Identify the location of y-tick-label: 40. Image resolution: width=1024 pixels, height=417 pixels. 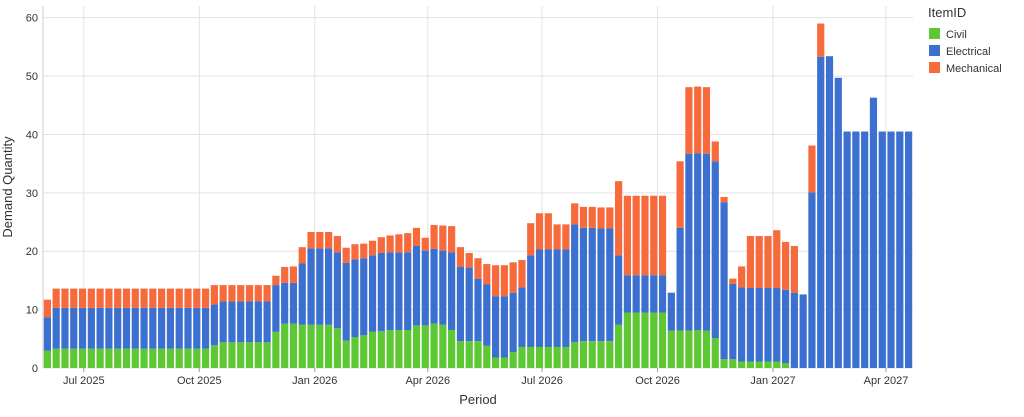
(32, 135).